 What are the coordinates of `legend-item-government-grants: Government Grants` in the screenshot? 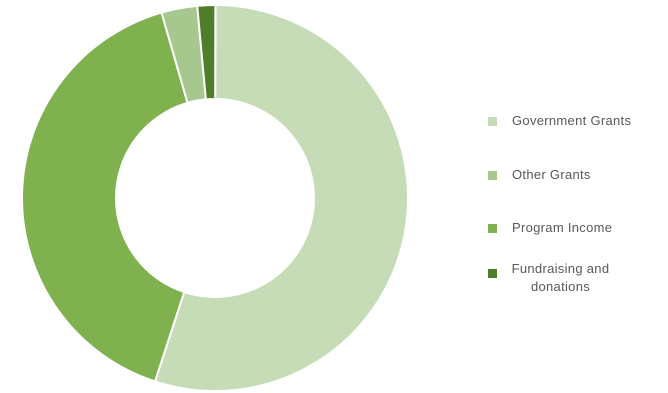 It's located at (575, 121).